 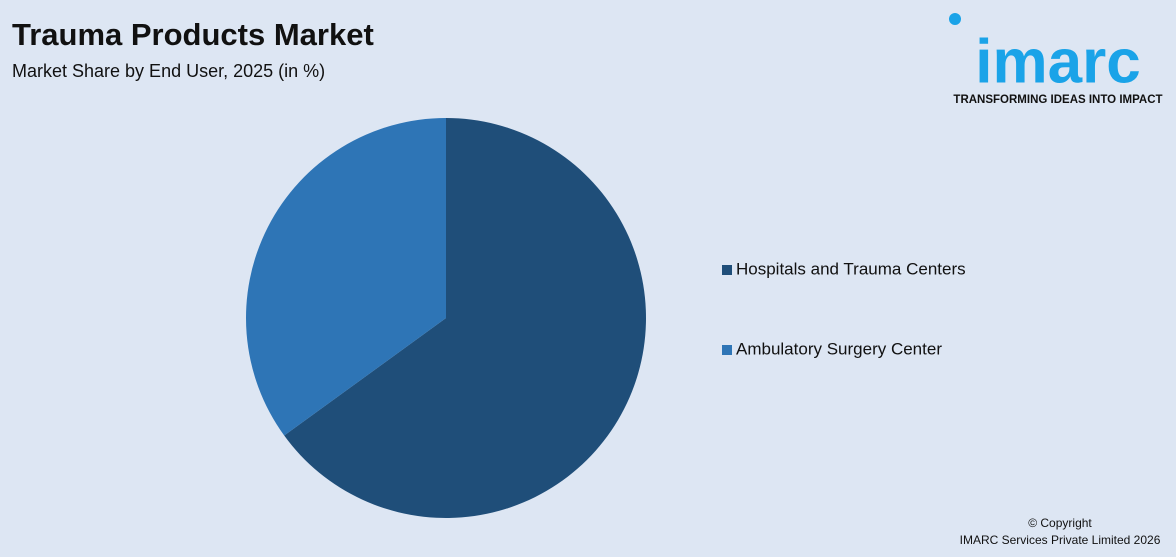 I want to click on copyright: © Copyright, so click(x=1060, y=523).